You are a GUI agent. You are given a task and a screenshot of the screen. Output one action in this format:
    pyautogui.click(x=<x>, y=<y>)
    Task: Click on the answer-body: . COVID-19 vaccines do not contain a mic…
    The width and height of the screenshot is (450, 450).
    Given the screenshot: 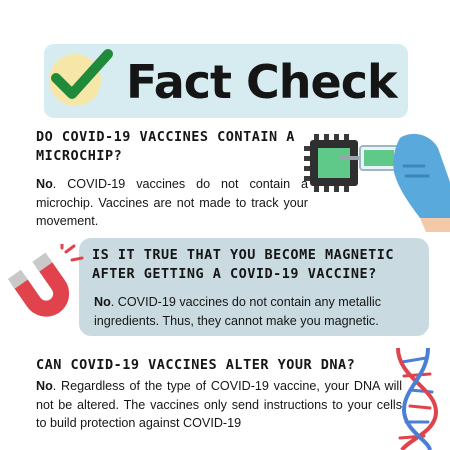 What is the action you would take?
    pyautogui.click(x=172, y=202)
    